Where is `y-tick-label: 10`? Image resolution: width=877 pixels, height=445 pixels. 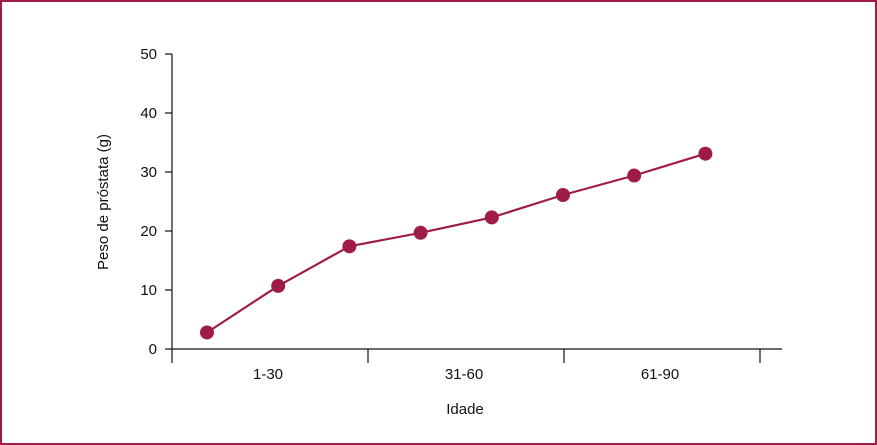 y-tick-label: 10 is located at coordinates (148, 290).